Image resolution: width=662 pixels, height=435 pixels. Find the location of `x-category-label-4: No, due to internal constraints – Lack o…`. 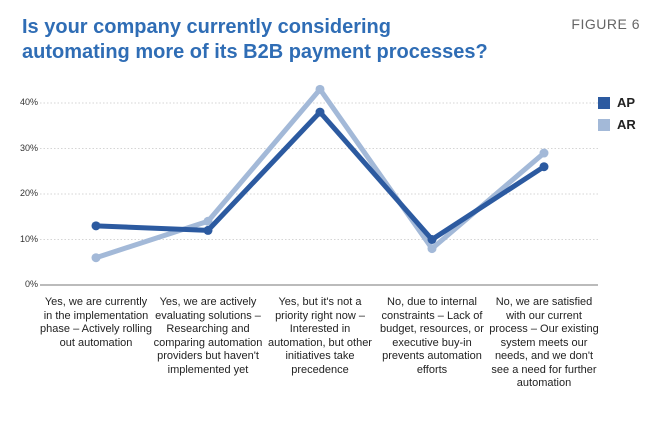

x-category-label-4: No, due to internal constraints – Lack o… is located at coordinates (432, 336).